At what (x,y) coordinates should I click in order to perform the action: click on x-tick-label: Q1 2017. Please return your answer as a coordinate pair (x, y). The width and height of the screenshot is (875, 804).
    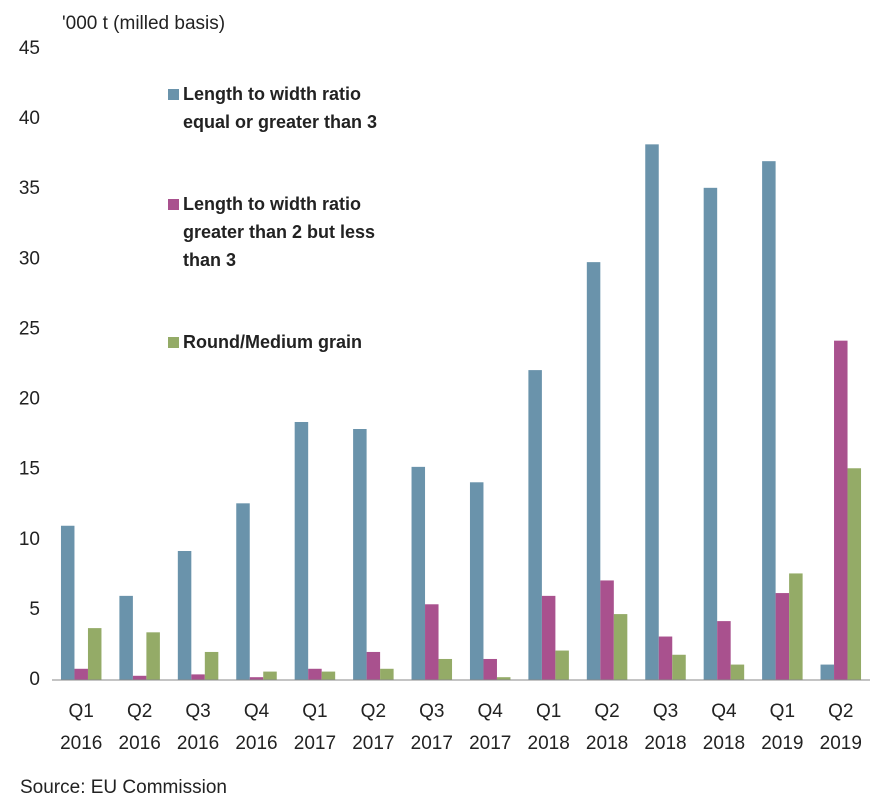
    Looking at the image, I should click on (315, 727).